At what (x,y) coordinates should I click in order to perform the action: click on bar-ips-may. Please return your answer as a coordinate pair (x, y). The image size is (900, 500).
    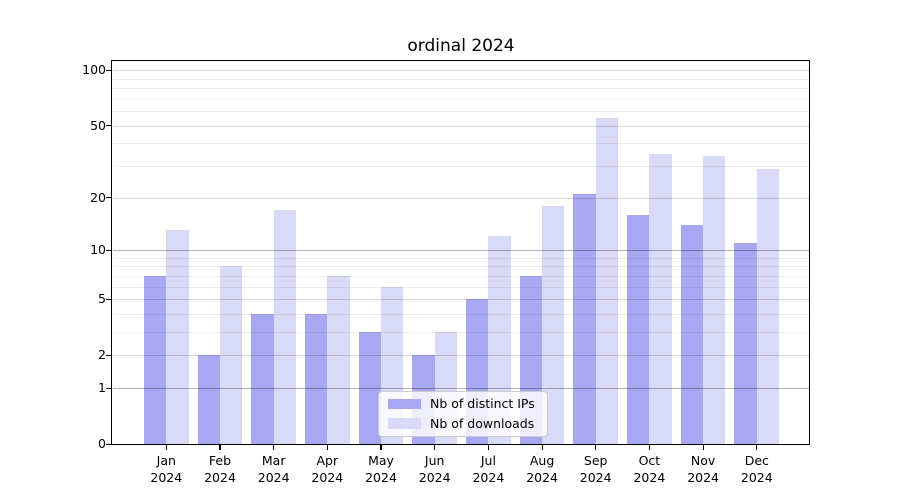
    Looking at the image, I should click on (369, 388).